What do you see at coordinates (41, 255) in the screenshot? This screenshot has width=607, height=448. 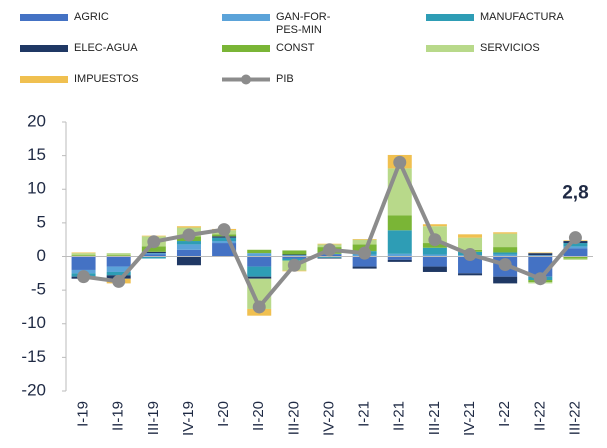 I see `y-tick-label: 0` at bounding box center [41, 255].